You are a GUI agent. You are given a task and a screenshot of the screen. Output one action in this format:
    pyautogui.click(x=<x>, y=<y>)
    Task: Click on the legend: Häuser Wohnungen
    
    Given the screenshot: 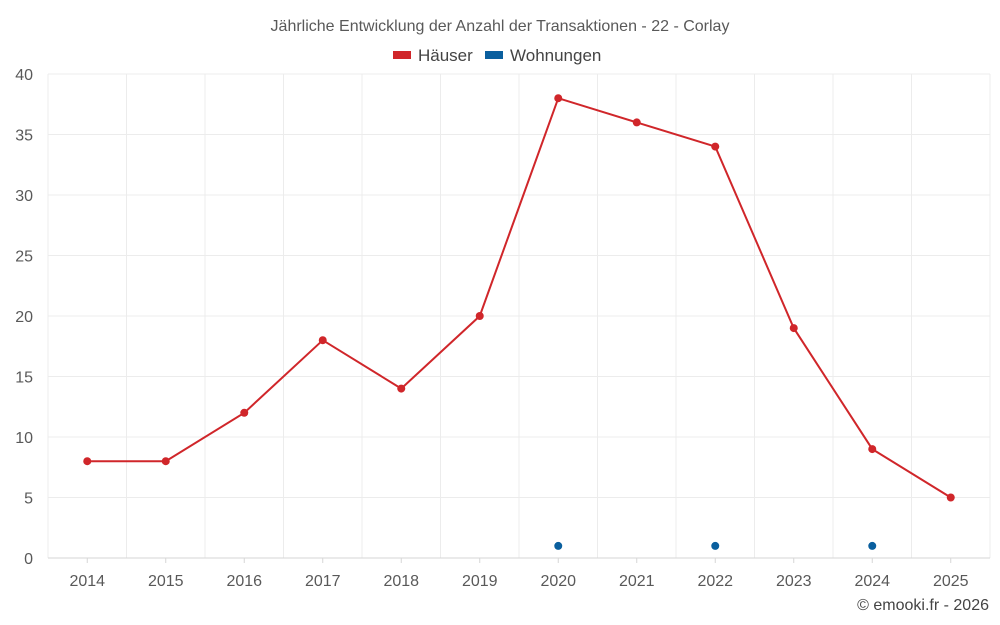 What is the action you would take?
    pyautogui.click(x=497, y=55)
    